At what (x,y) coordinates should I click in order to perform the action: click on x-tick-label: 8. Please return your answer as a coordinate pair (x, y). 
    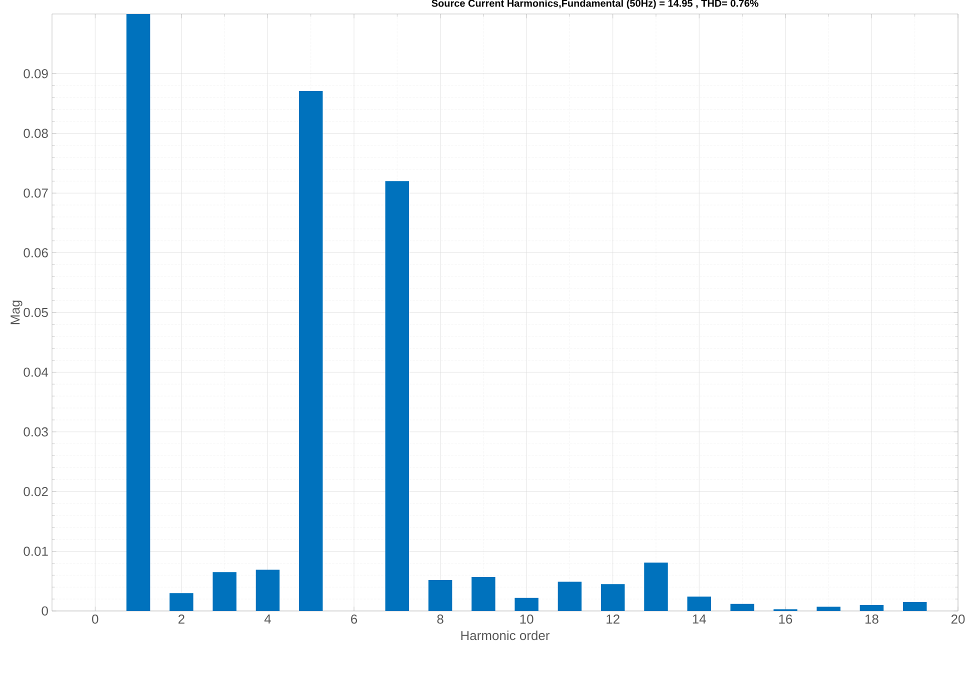
    Looking at the image, I should click on (440, 619).